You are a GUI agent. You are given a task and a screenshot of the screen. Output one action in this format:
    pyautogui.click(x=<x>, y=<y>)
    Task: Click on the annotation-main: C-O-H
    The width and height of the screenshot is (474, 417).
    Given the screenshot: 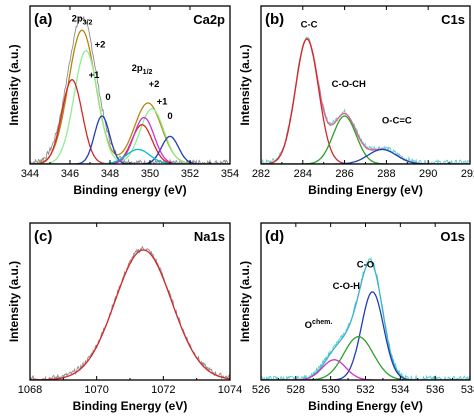 What is the action you would take?
    pyautogui.click(x=347, y=286)
    